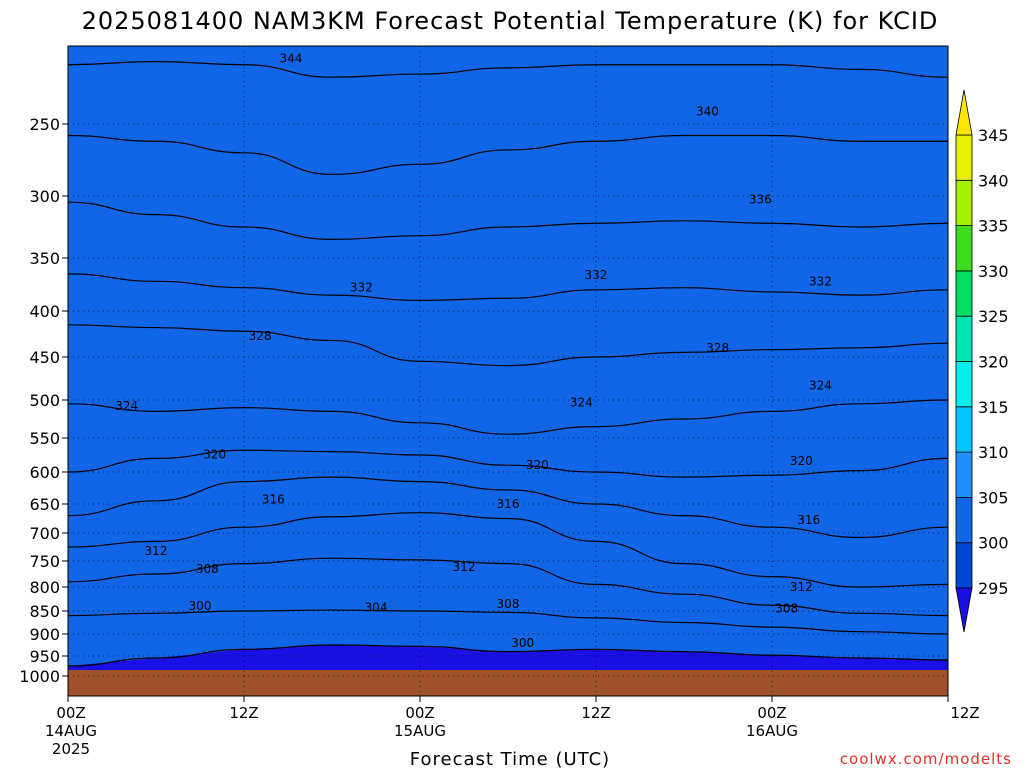 The height and width of the screenshot is (768, 1024). I want to click on contour-label-336: 336, so click(760, 200).